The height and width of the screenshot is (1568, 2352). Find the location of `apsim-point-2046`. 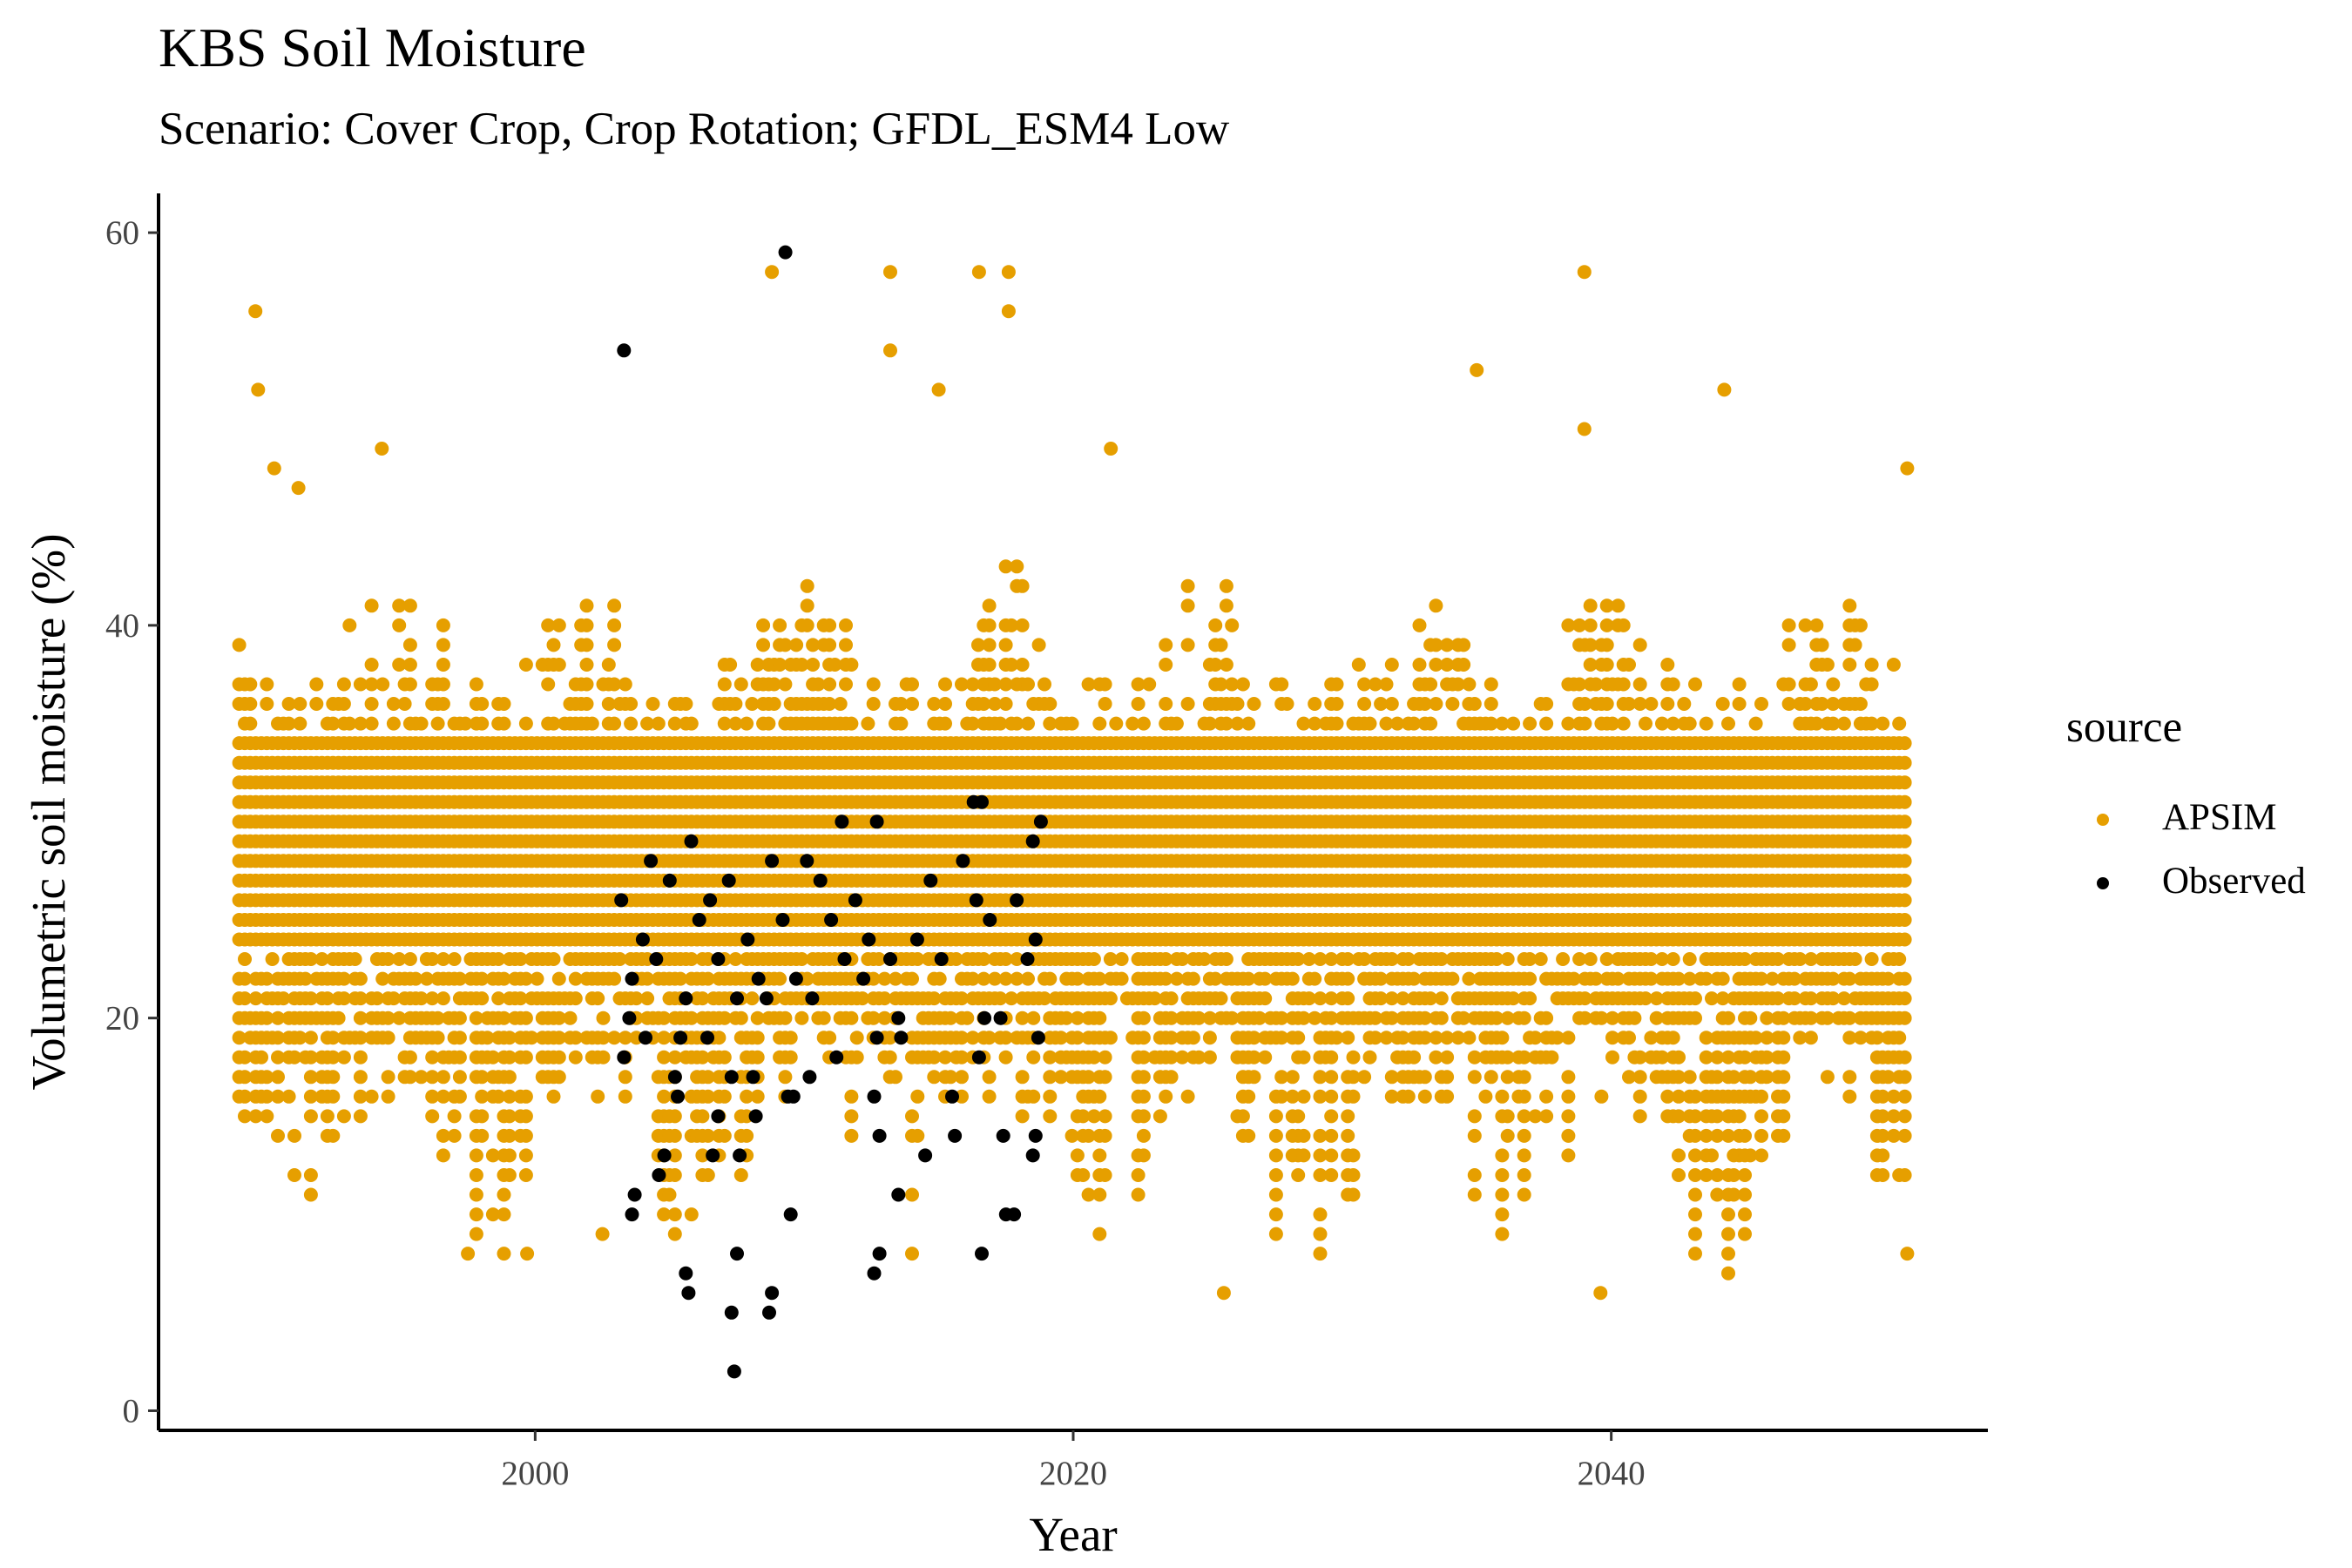

apsim-point-2046 is located at coordinates (851, 665).